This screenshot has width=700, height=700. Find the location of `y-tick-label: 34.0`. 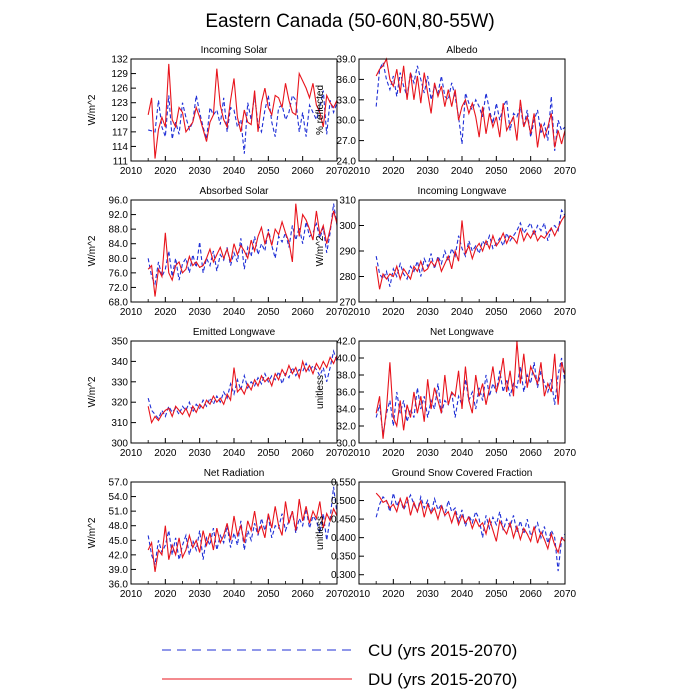

y-tick-label: 34.0 is located at coordinates (347, 410).